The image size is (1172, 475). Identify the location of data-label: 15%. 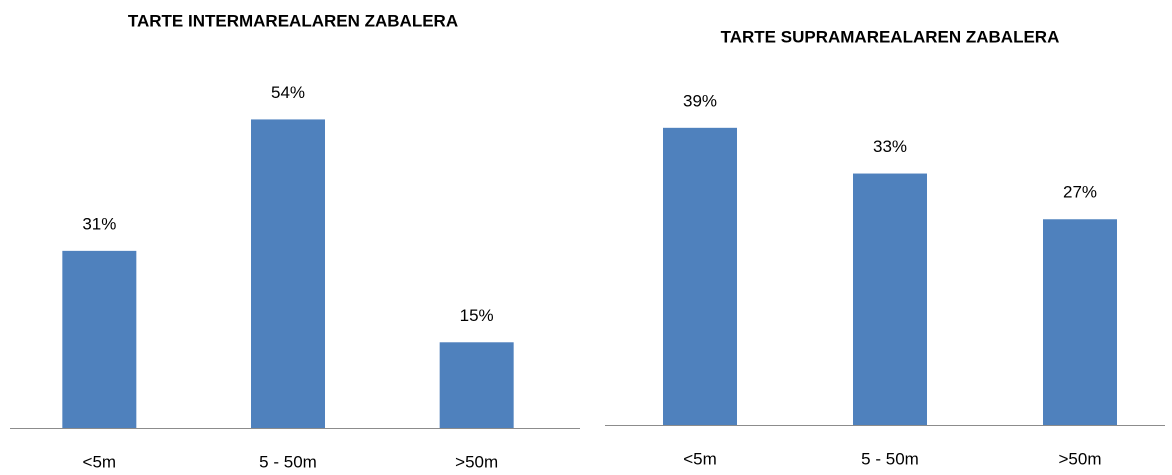
(477, 315).